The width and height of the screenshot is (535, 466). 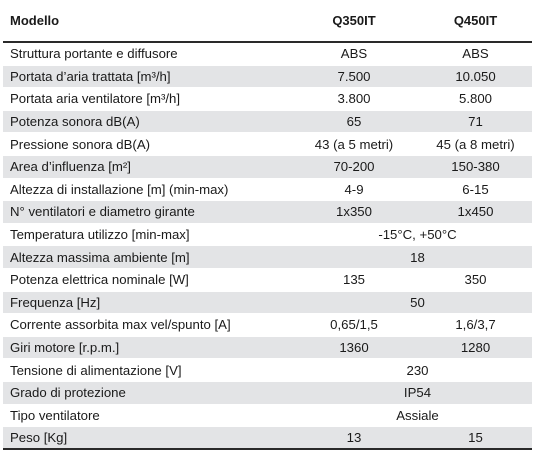 I want to click on table-row: Altezza massima ambiente [m] 18, so click(x=267, y=257).